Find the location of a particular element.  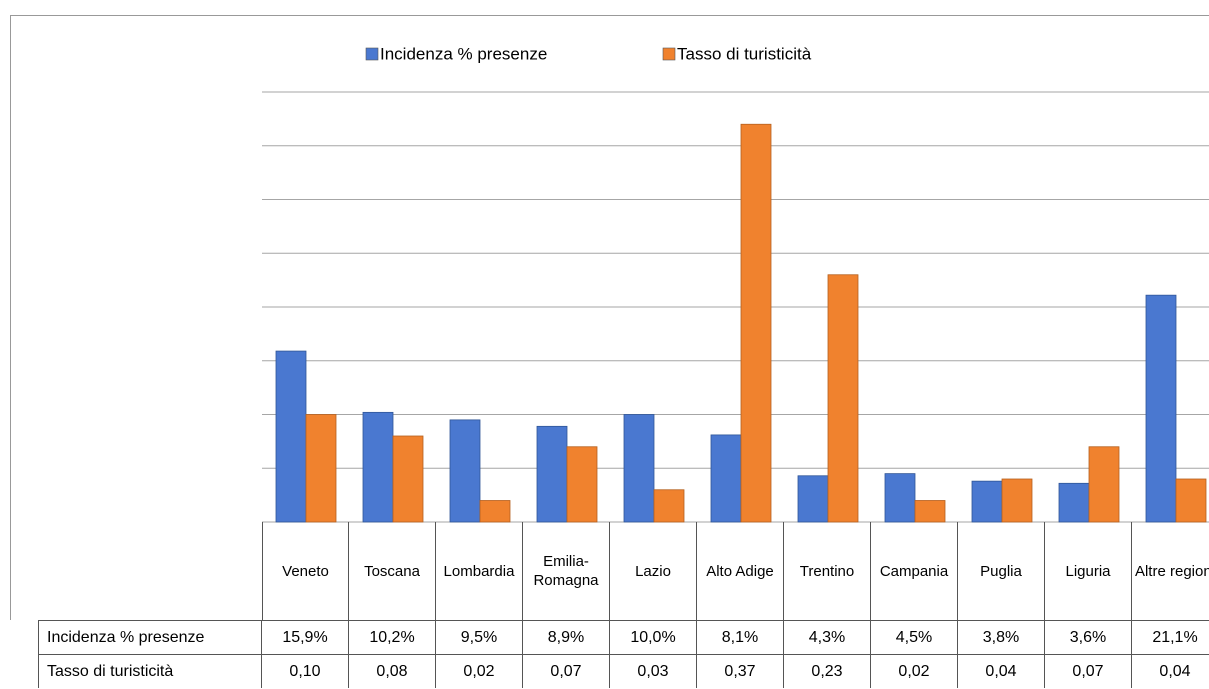

category-label: Campania is located at coordinates (914, 571).